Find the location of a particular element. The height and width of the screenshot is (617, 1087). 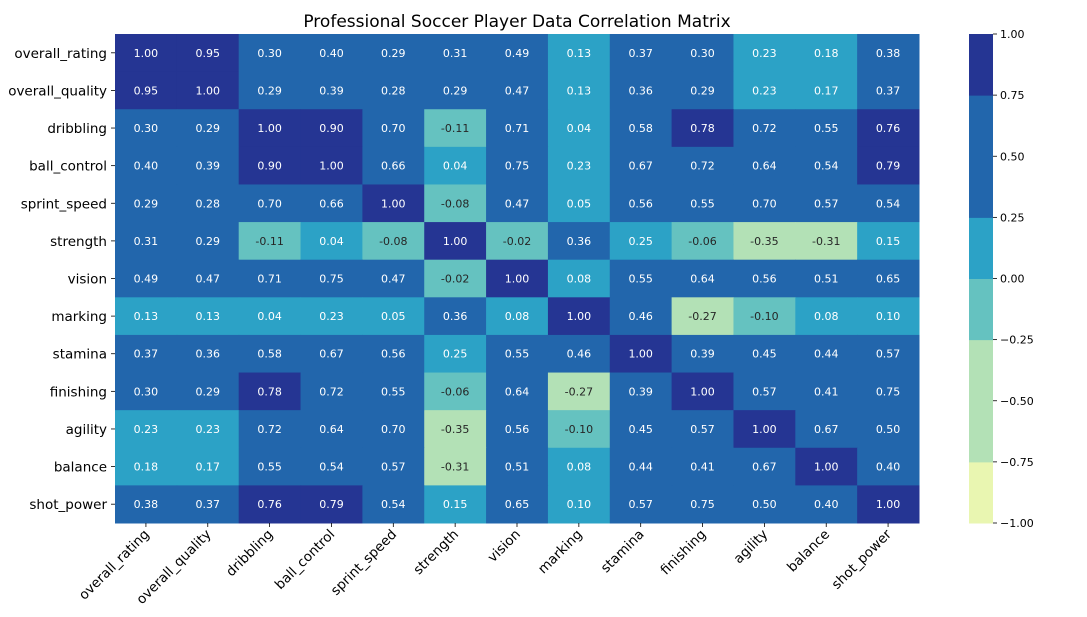

row-label: sprint_speed is located at coordinates (64, 204).